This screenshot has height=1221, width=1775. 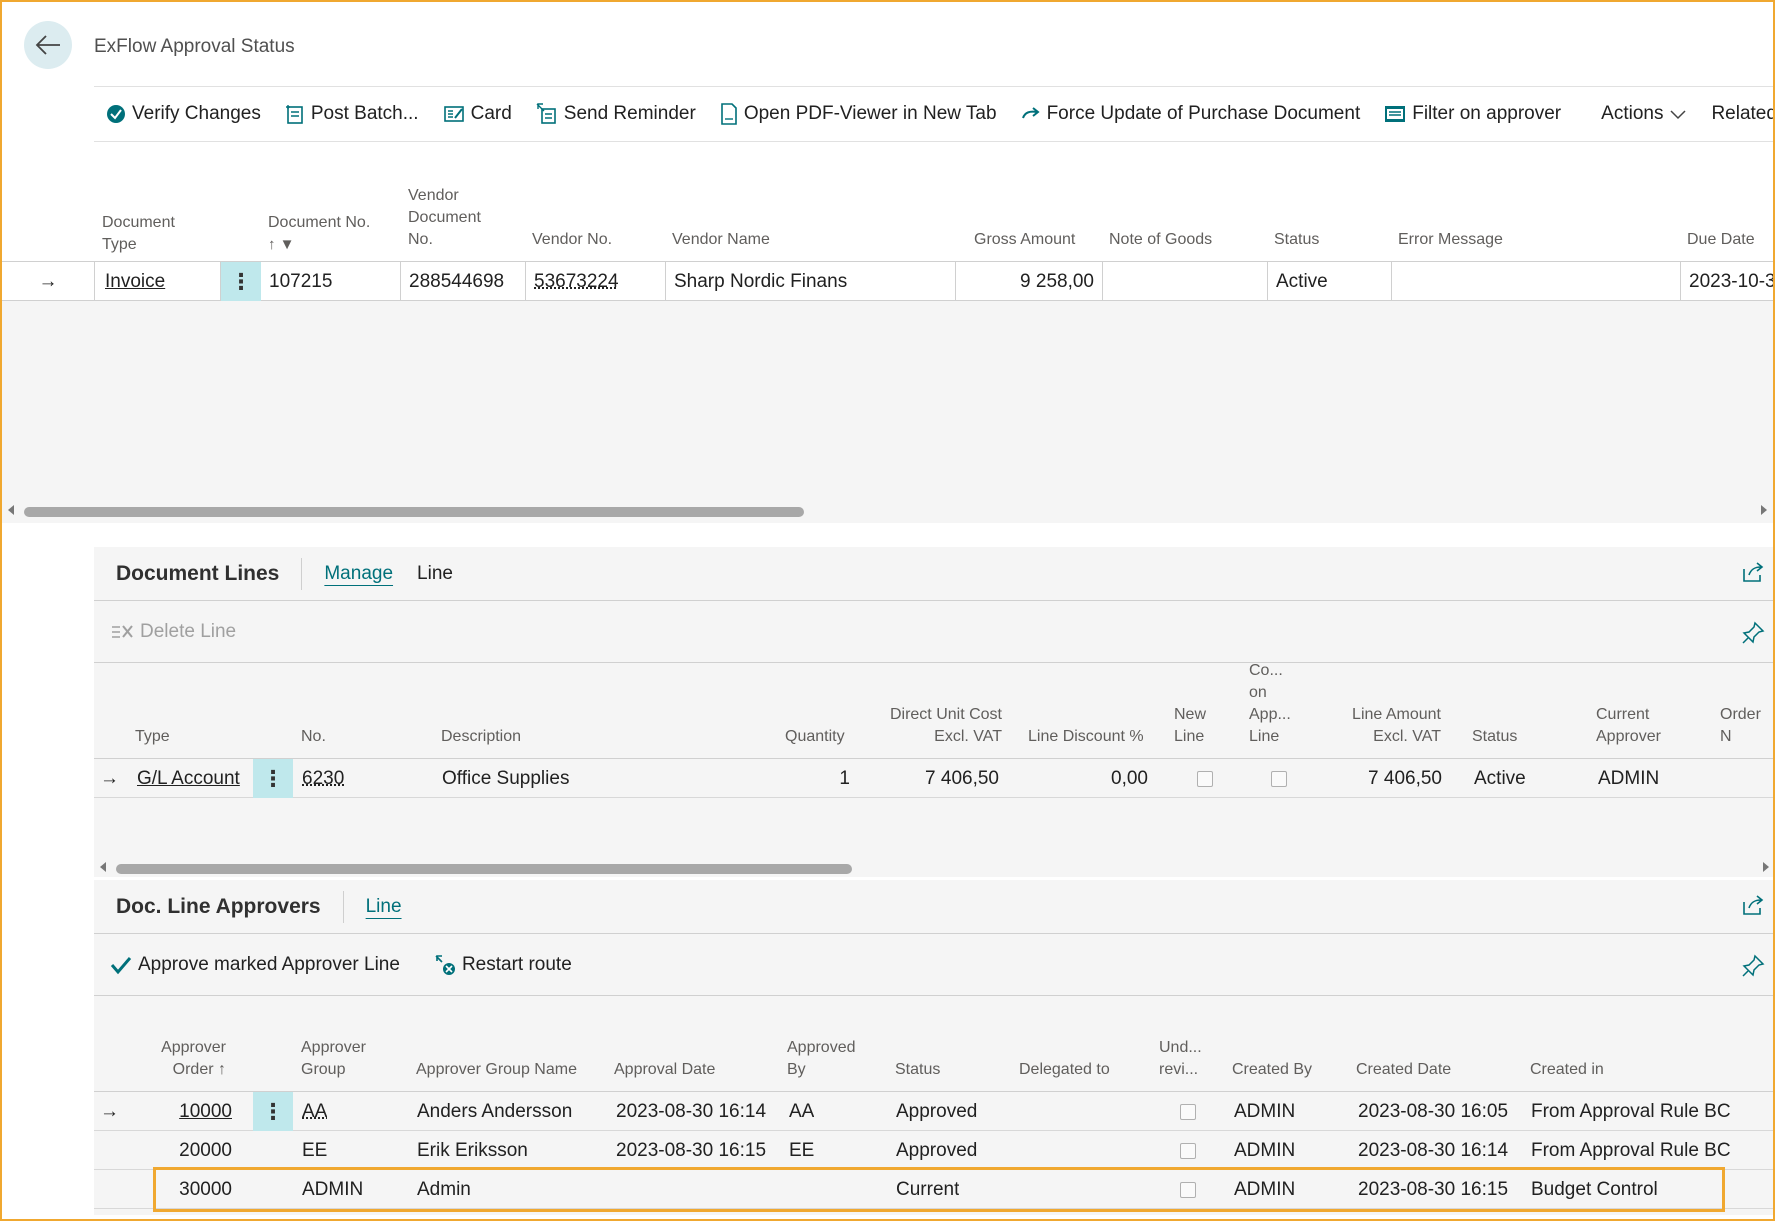 I want to click on col-created-in: Created in, so click(x=1567, y=1069).